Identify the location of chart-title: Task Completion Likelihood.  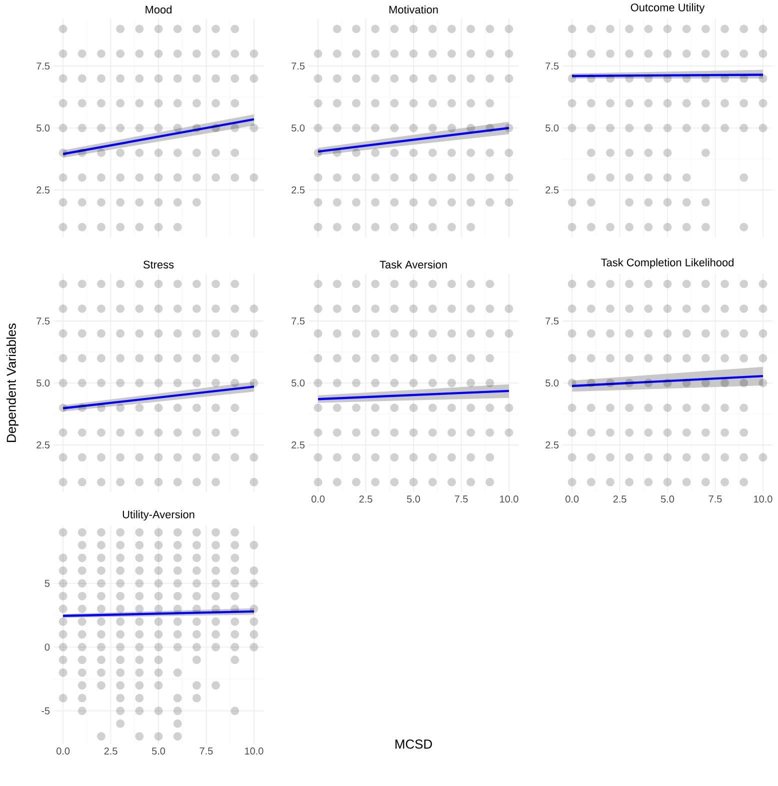
(667, 263).